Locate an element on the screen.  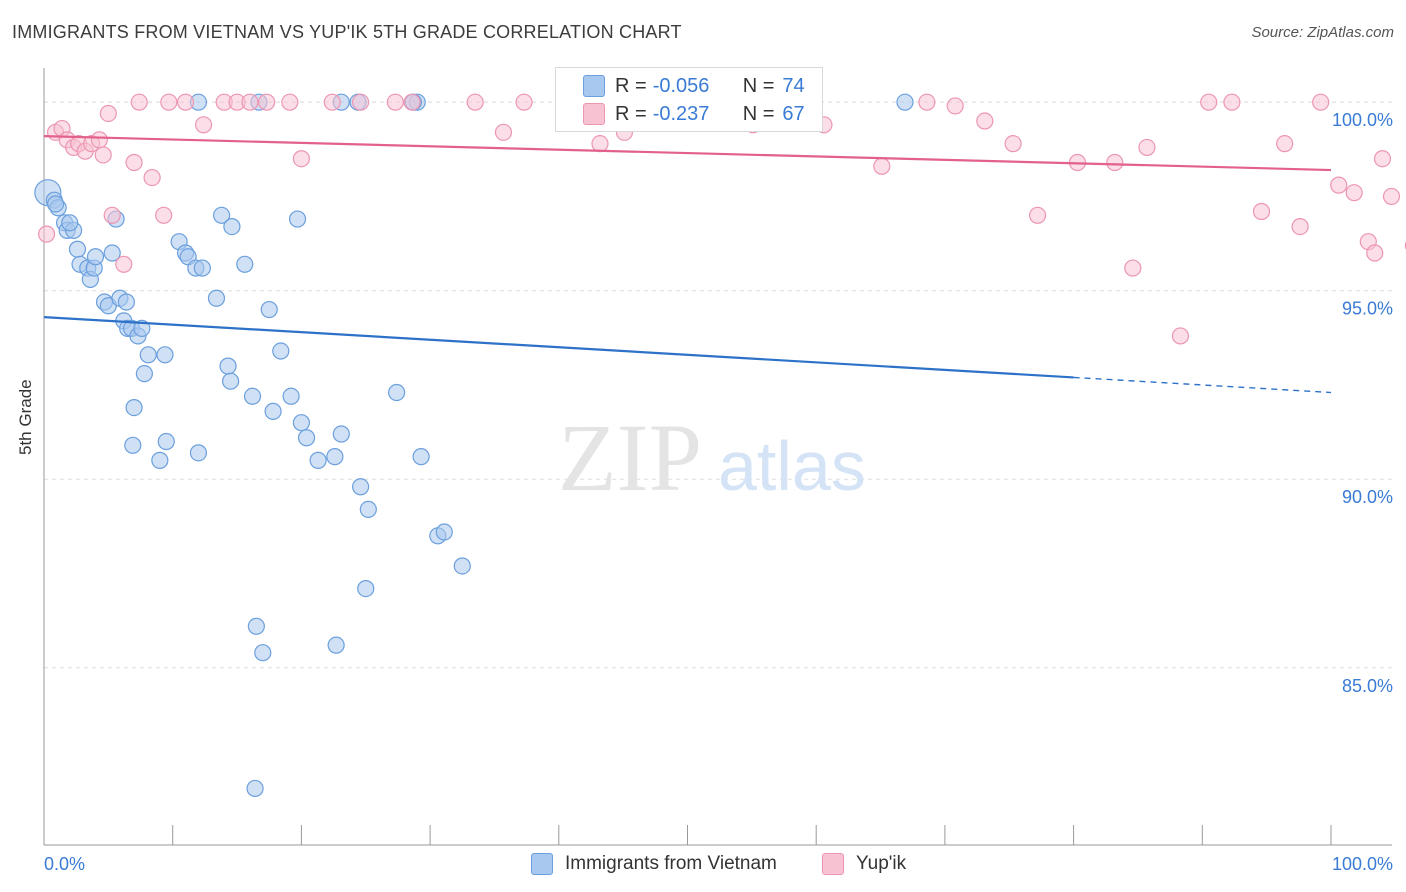
watermark-zip: ZIP is located at coordinates (630, 457).